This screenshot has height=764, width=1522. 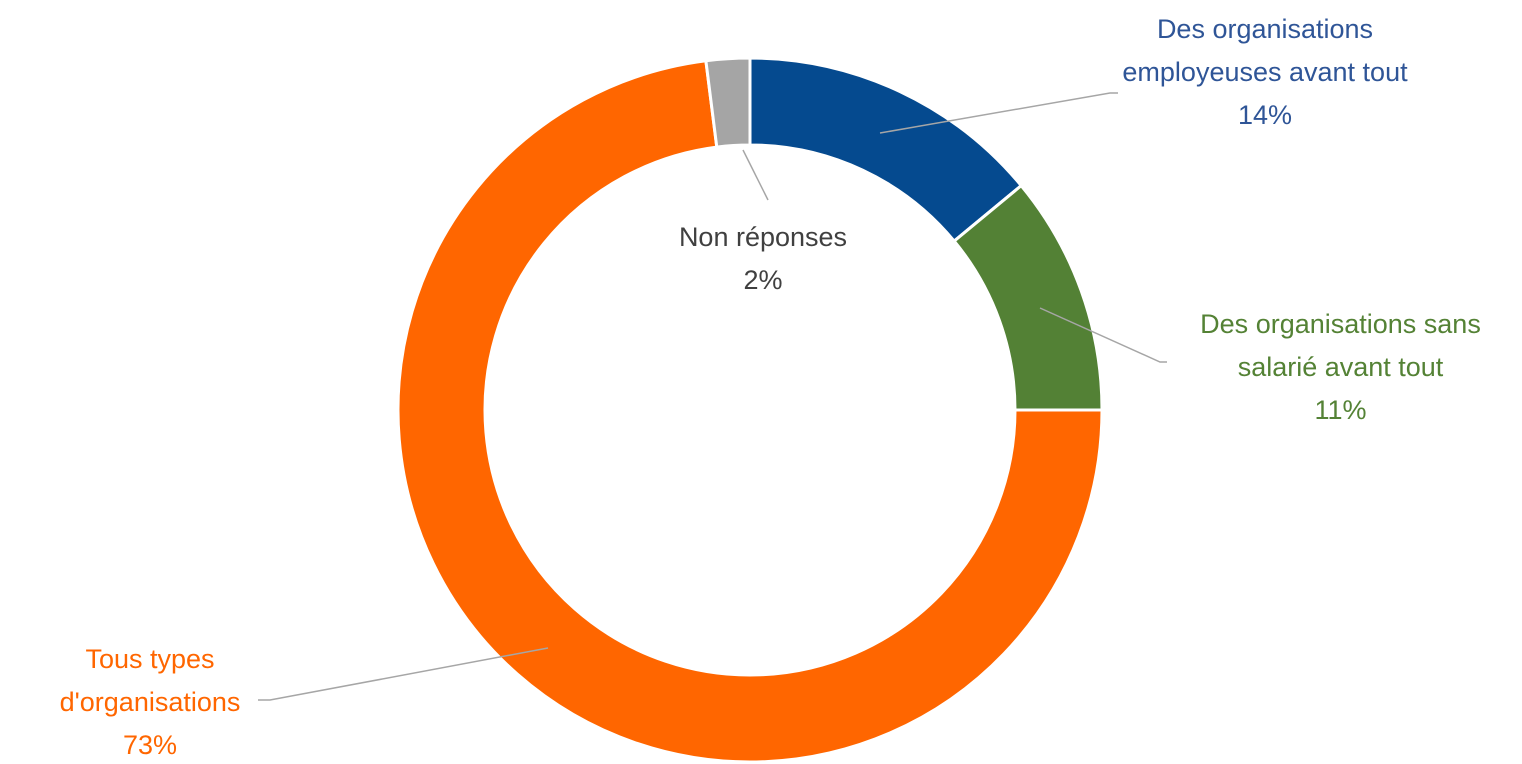 I want to click on label-value: 14%, so click(x=1265, y=115).